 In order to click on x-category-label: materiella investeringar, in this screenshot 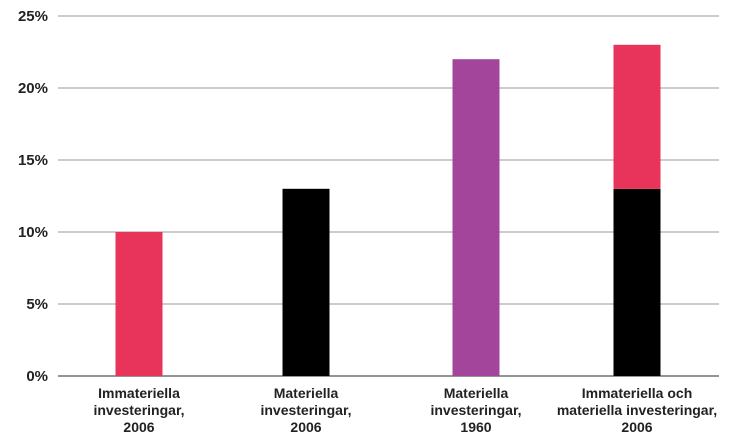, I will do `click(637, 410)`.